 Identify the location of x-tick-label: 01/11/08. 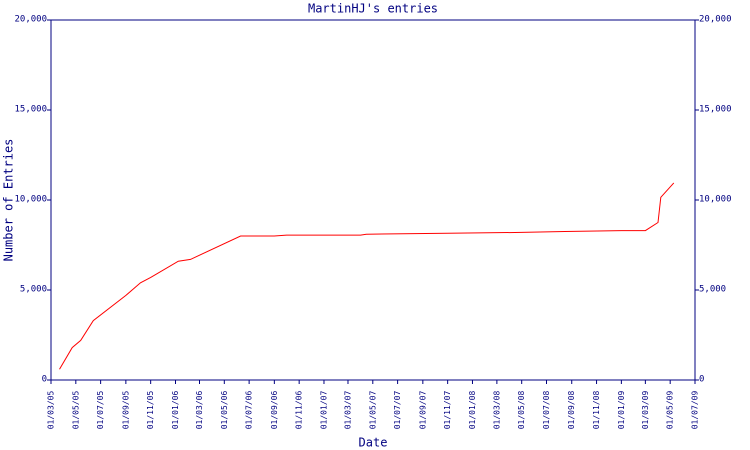
(596, 410).